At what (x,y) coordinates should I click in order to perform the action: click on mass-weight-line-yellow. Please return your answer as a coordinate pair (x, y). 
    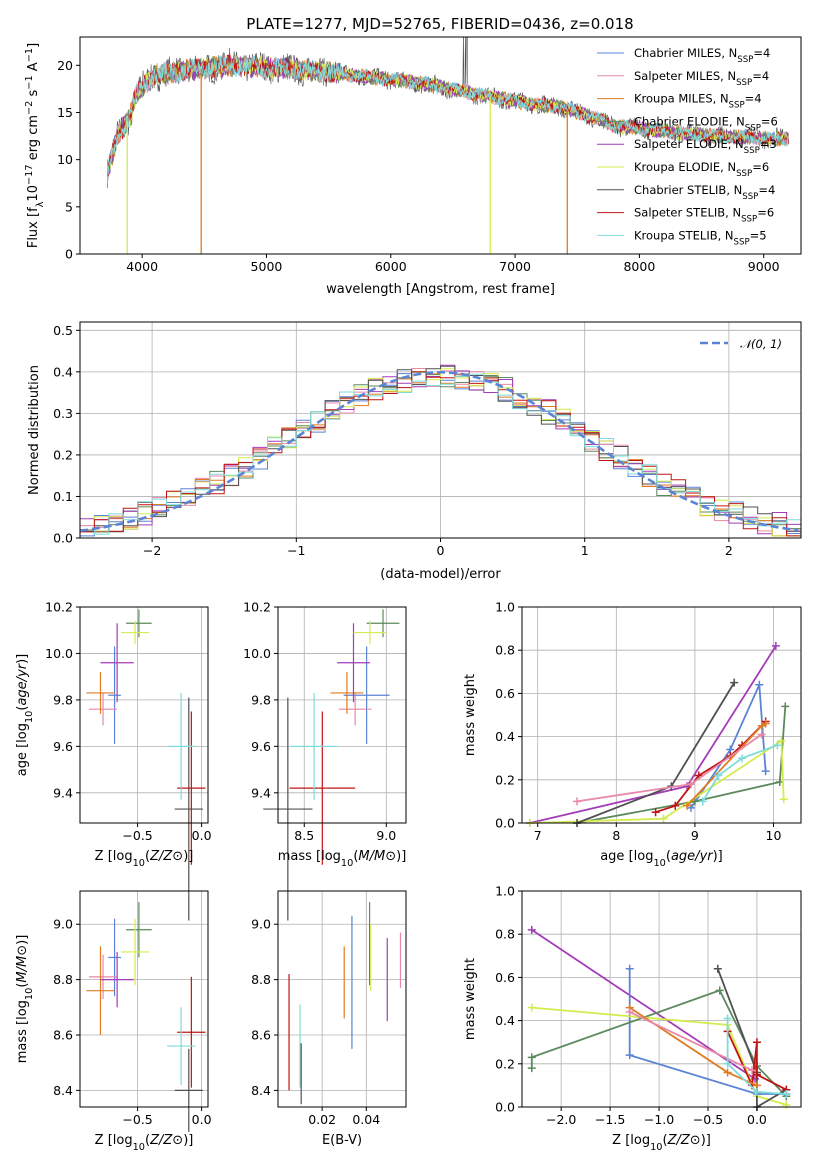
    Looking at the image, I should click on (659, 1056).